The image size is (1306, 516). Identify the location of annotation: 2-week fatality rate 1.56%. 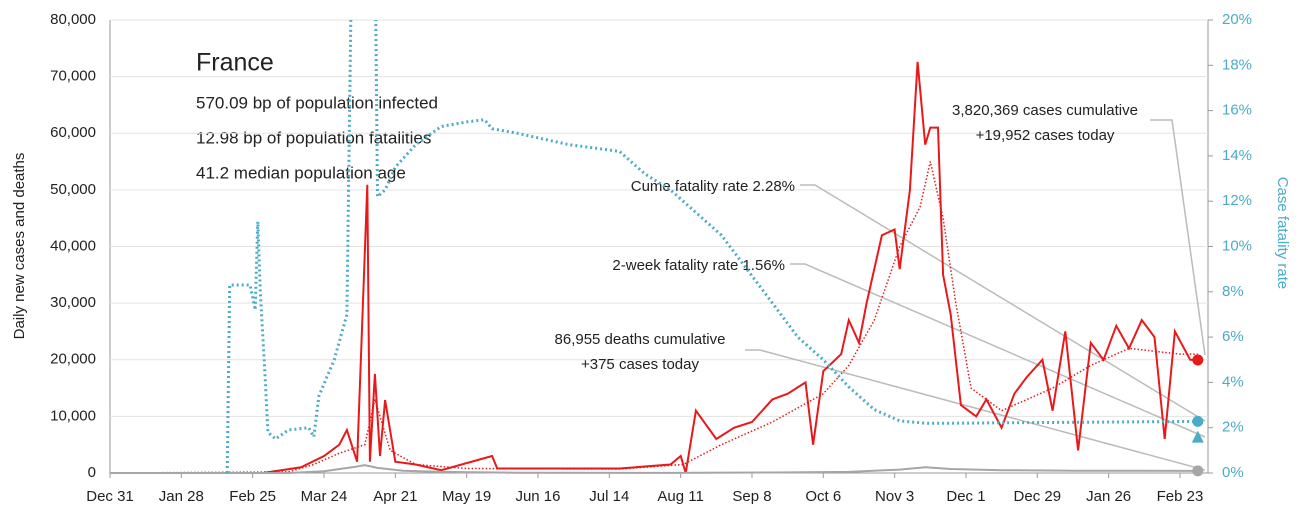
(698, 265).